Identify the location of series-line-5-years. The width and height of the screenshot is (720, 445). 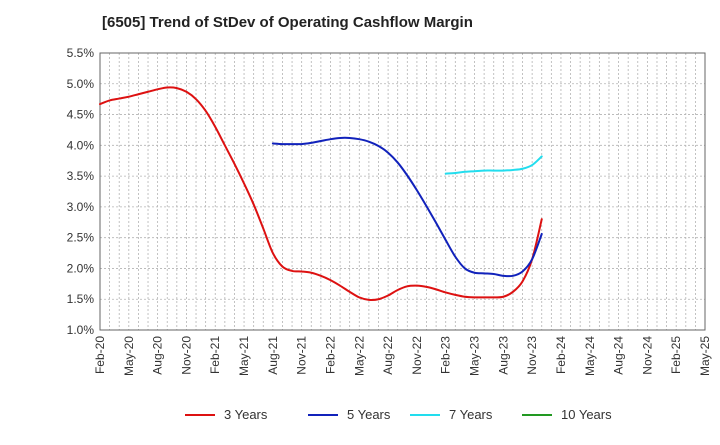
(407, 207).